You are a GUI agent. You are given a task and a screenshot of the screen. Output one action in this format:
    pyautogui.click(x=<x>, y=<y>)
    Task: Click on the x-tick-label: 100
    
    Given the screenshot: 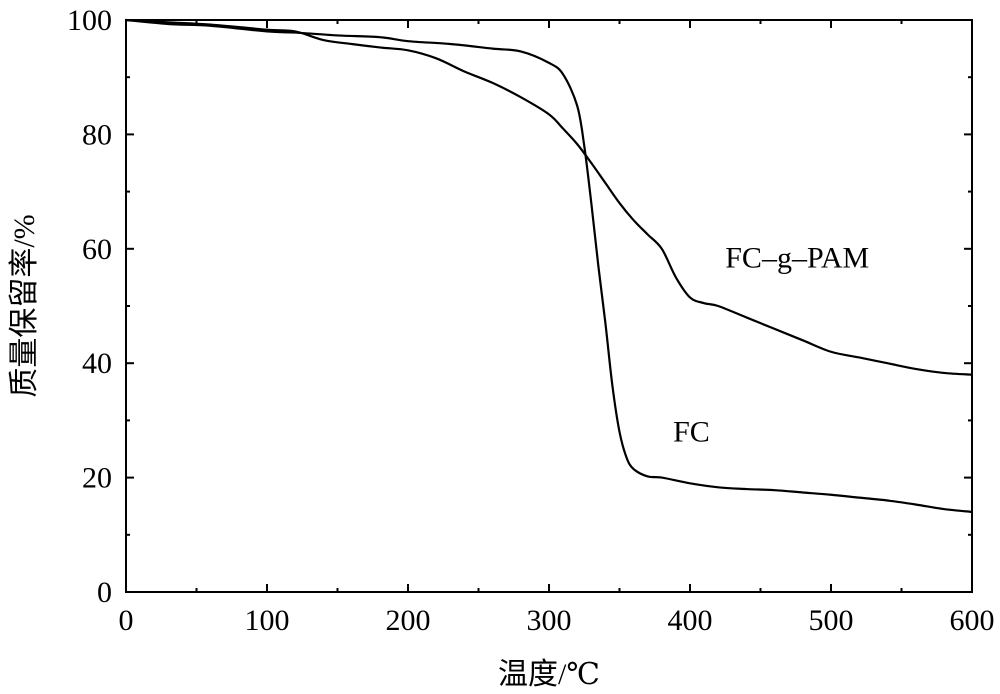 What is the action you would take?
    pyautogui.click(x=267, y=620)
    